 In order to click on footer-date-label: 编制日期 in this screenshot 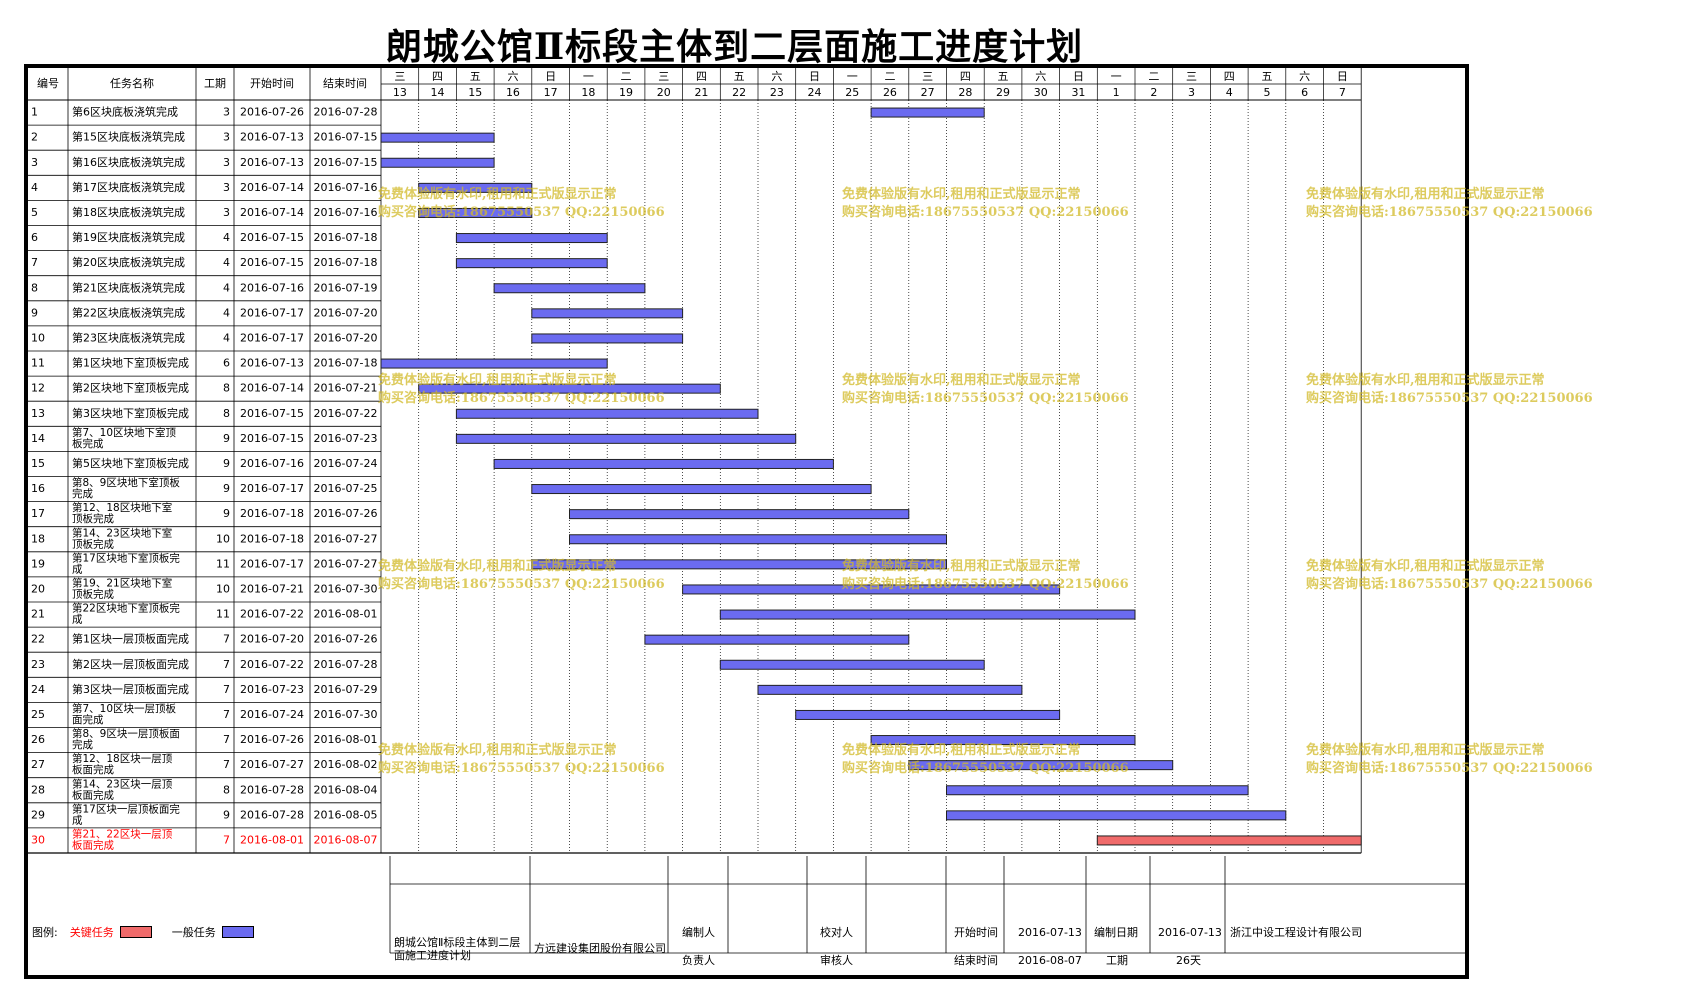, I will do `click(1116, 932)`.